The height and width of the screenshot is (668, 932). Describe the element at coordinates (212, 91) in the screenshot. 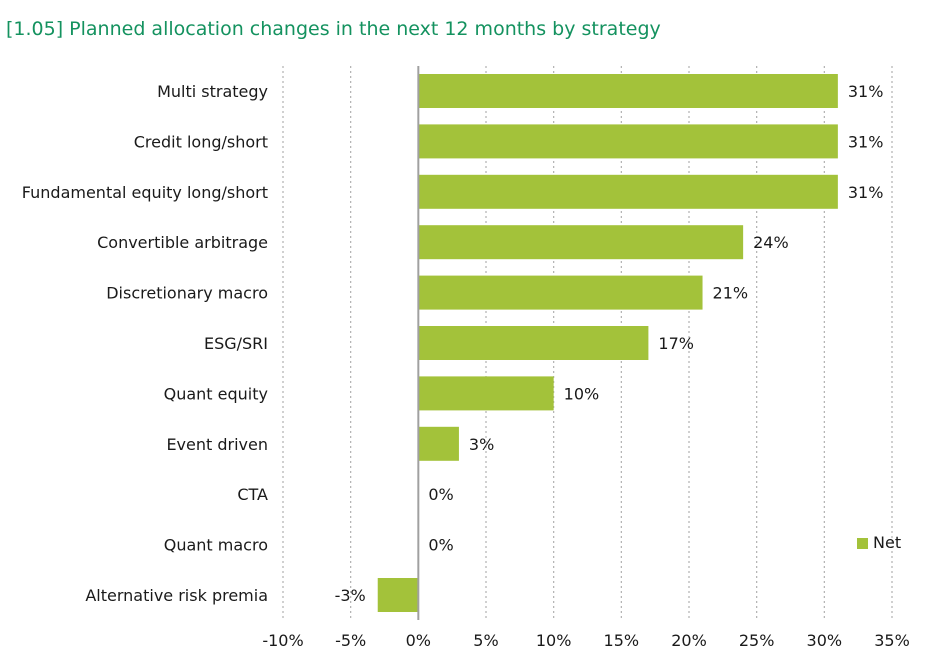

I see `category-label: Multi strategy` at that location.